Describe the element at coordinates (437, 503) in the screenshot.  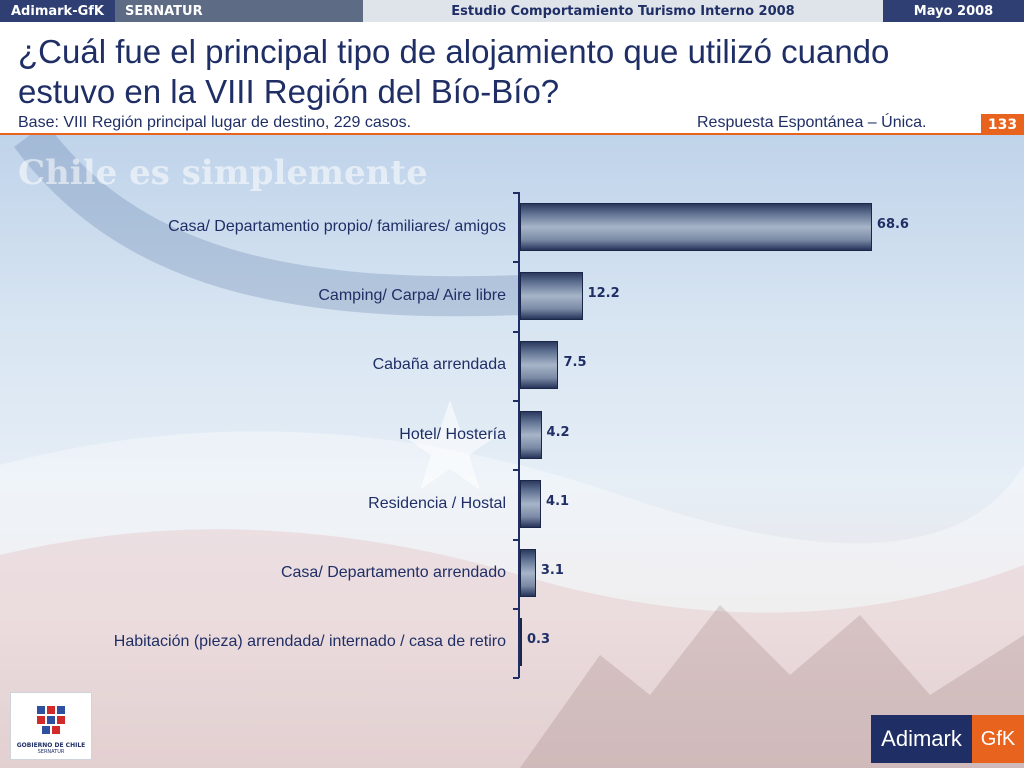
I see `category-label: Residencia / Hostal` at that location.